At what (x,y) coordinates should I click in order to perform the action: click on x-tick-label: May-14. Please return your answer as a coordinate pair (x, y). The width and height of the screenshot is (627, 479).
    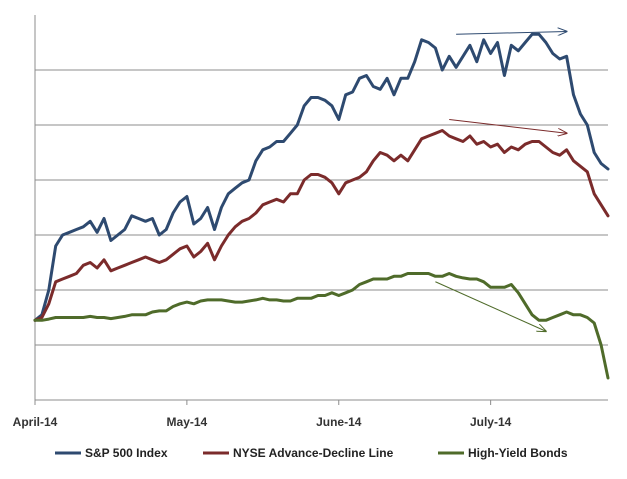
    Looking at the image, I should click on (187, 422).